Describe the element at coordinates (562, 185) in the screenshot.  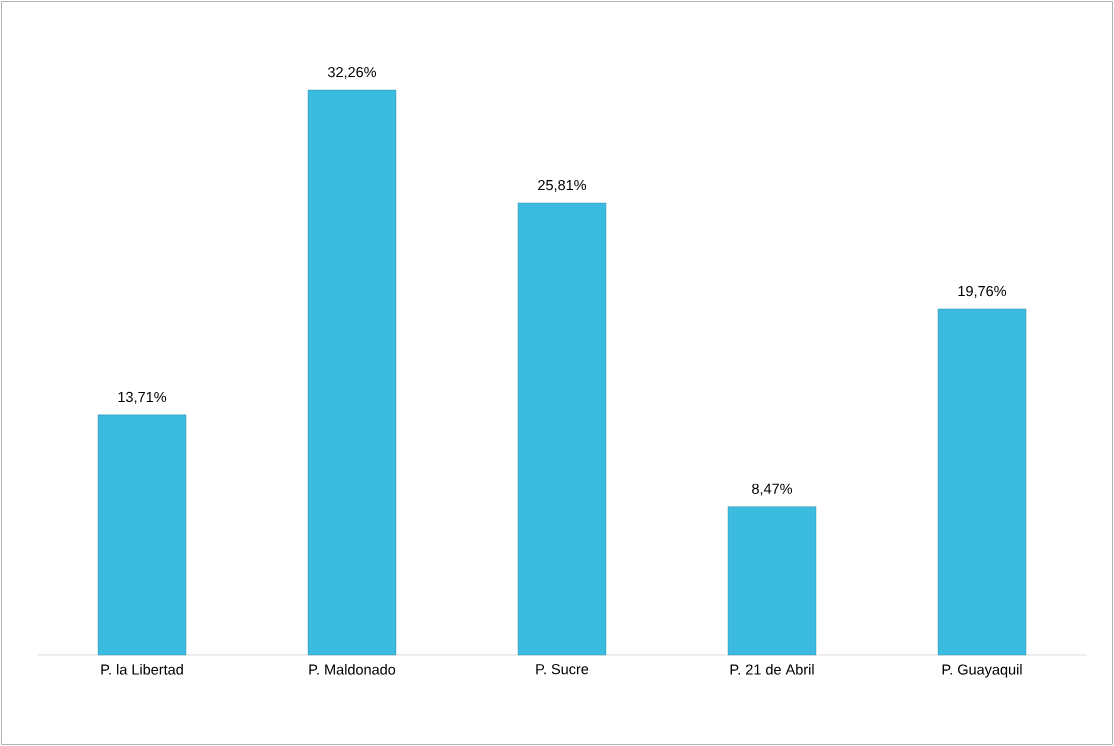
I see `data-label: 25,81%` at that location.